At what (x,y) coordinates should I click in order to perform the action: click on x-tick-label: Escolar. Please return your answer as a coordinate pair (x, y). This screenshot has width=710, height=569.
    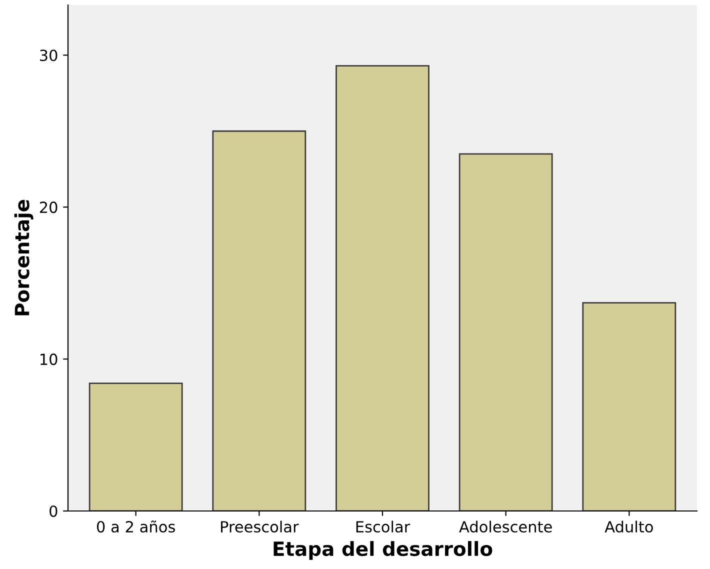
    Looking at the image, I should click on (383, 526).